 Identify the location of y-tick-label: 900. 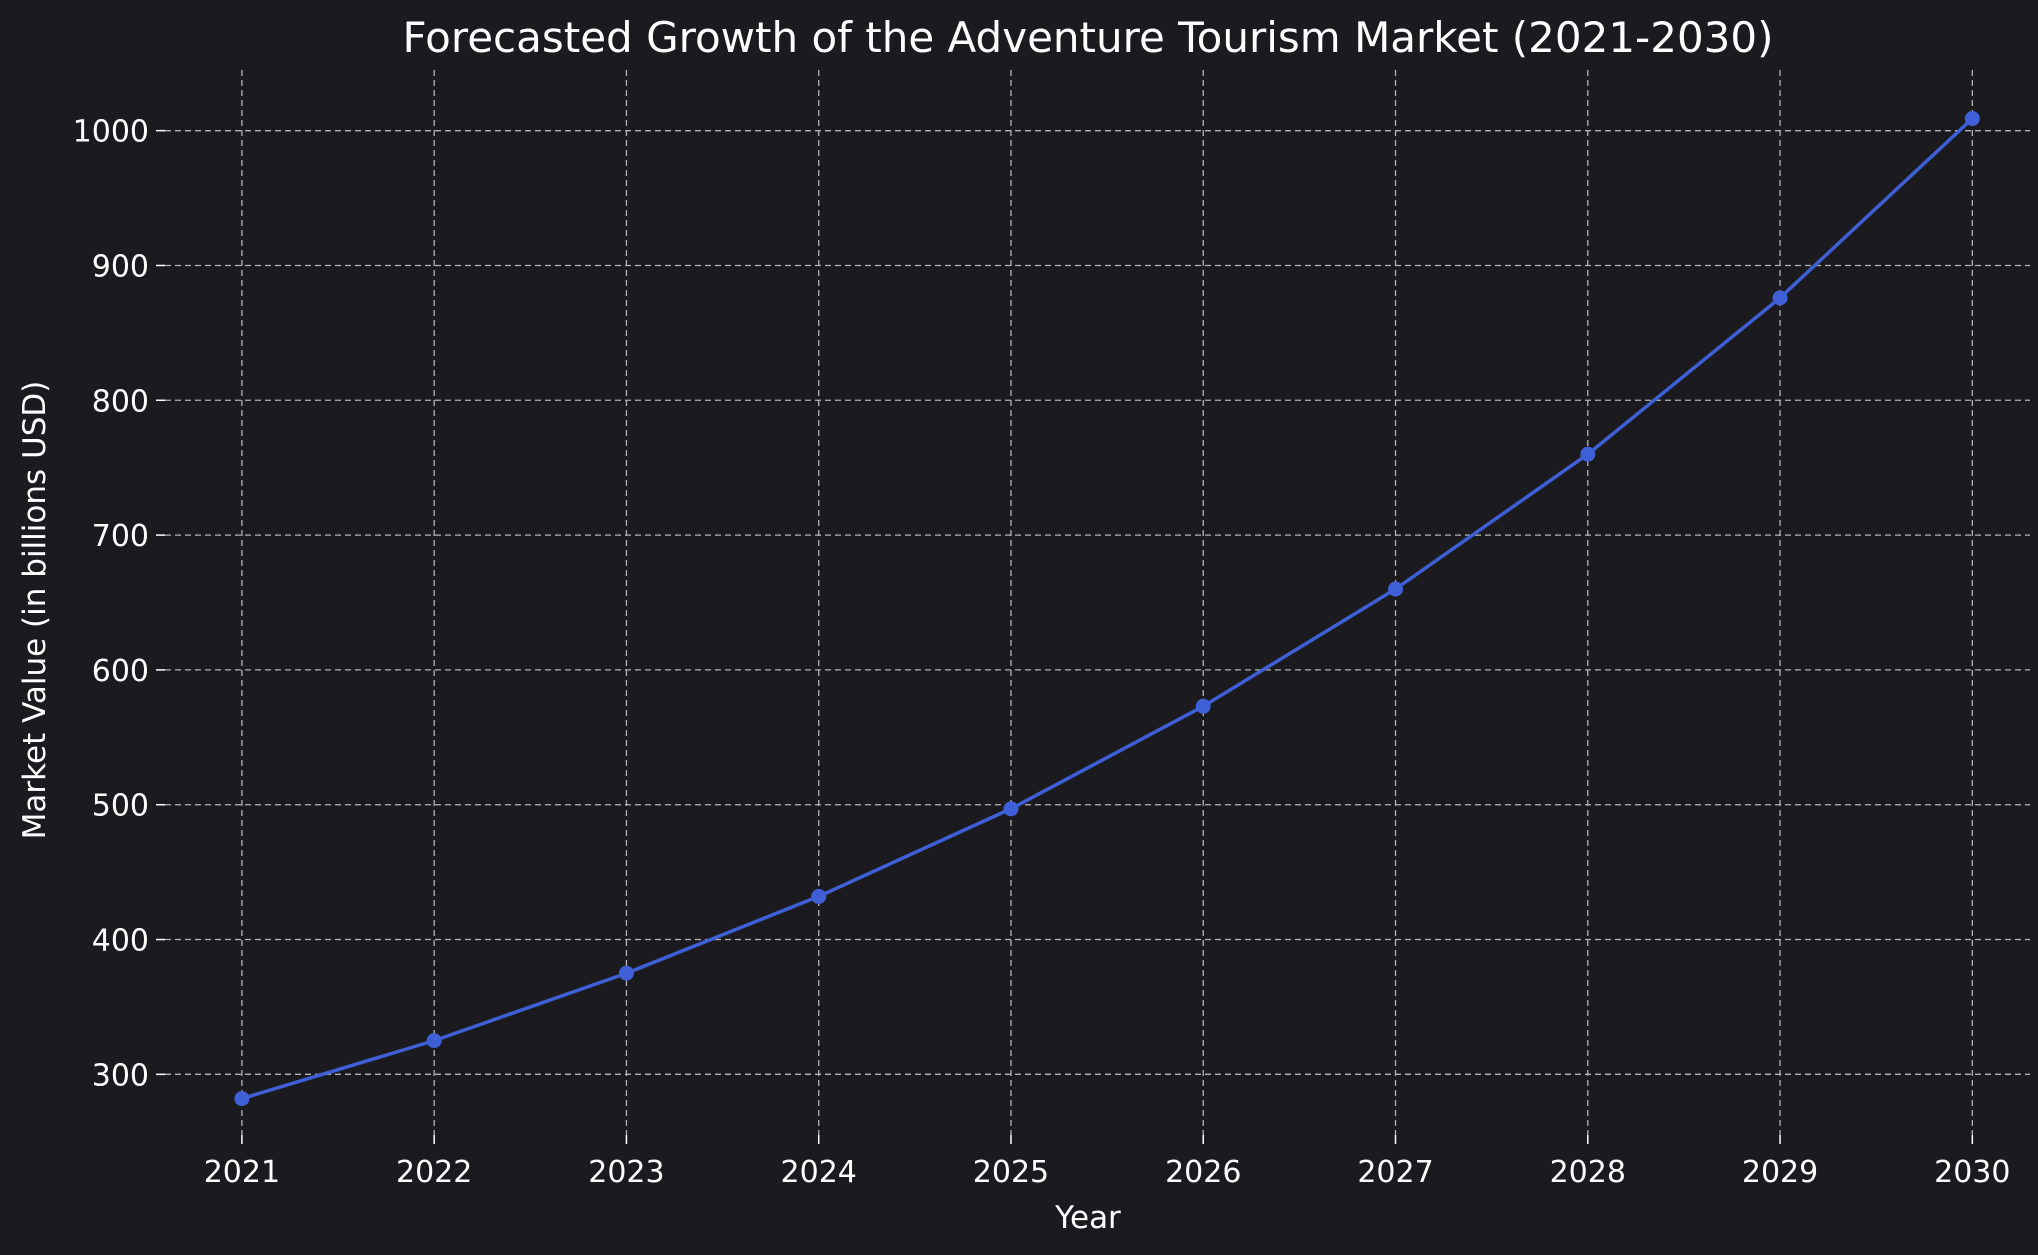
(120, 266).